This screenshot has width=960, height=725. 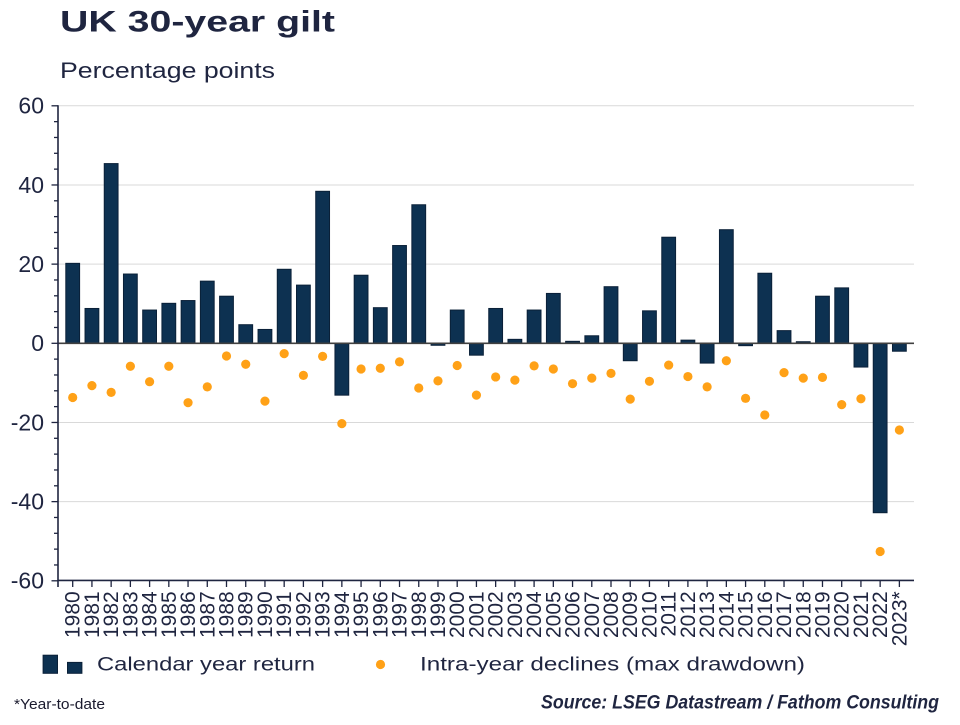 I want to click on svg-text: 2005, so click(x=553, y=614).